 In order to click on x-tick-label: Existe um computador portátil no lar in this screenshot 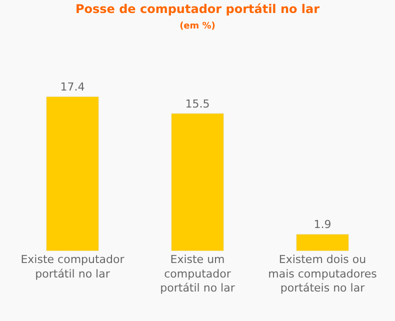, I will do `click(198, 274)`.